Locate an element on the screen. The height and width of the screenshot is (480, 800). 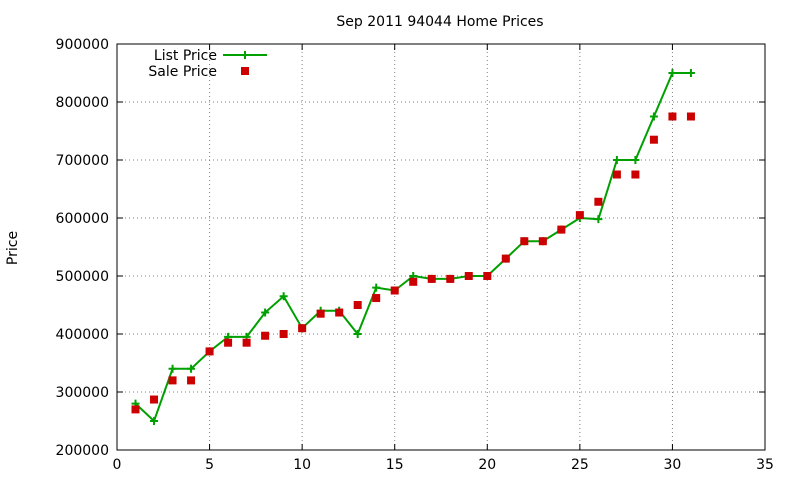
y-tick-label: 800000 is located at coordinates (82, 103).